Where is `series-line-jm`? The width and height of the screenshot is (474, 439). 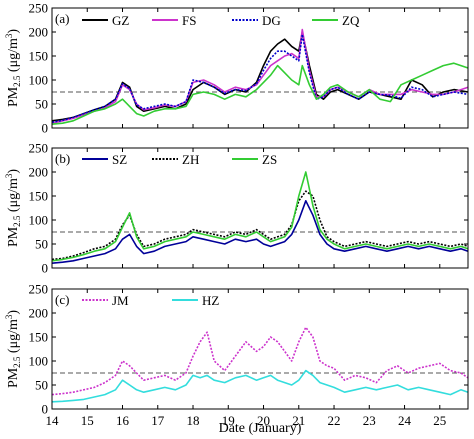 series-line-jm is located at coordinates (260, 361).